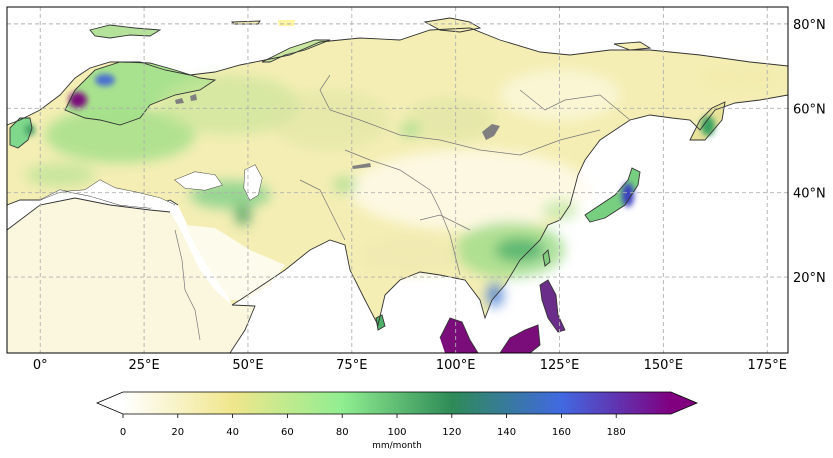 This screenshot has width=833, height=458. What do you see at coordinates (459, 335) in the screenshot?
I see `sumatra-landmass` at bounding box center [459, 335].